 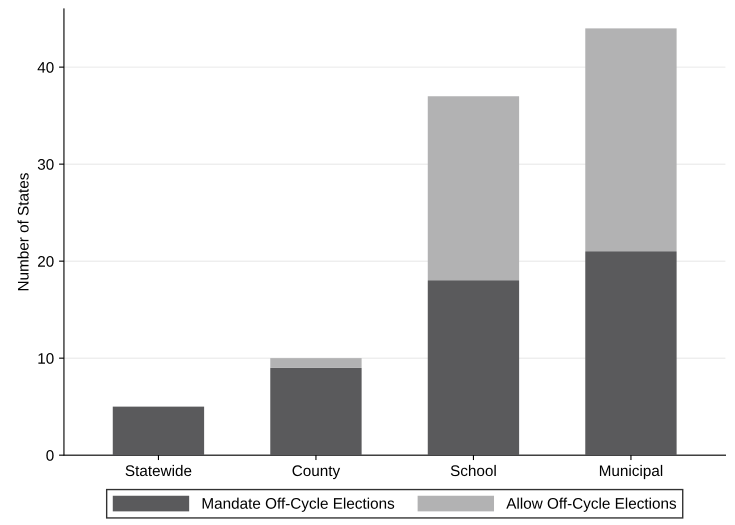 What do you see at coordinates (46, 164) in the screenshot?
I see `y-tick-label: 30` at bounding box center [46, 164].